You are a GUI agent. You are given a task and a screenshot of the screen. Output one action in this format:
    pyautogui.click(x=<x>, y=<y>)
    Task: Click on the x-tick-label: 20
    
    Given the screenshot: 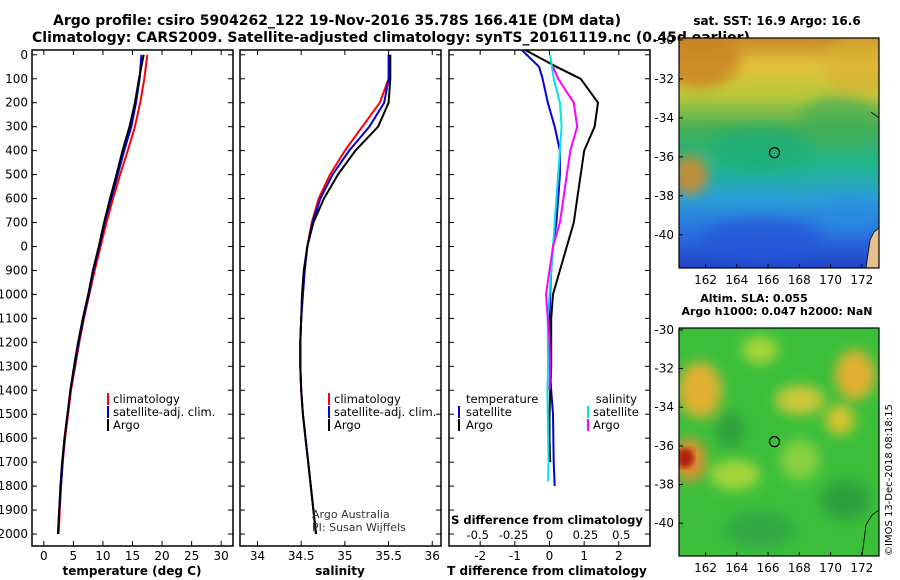 What is the action you would take?
    pyautogui.click(x=161, y=556)
    